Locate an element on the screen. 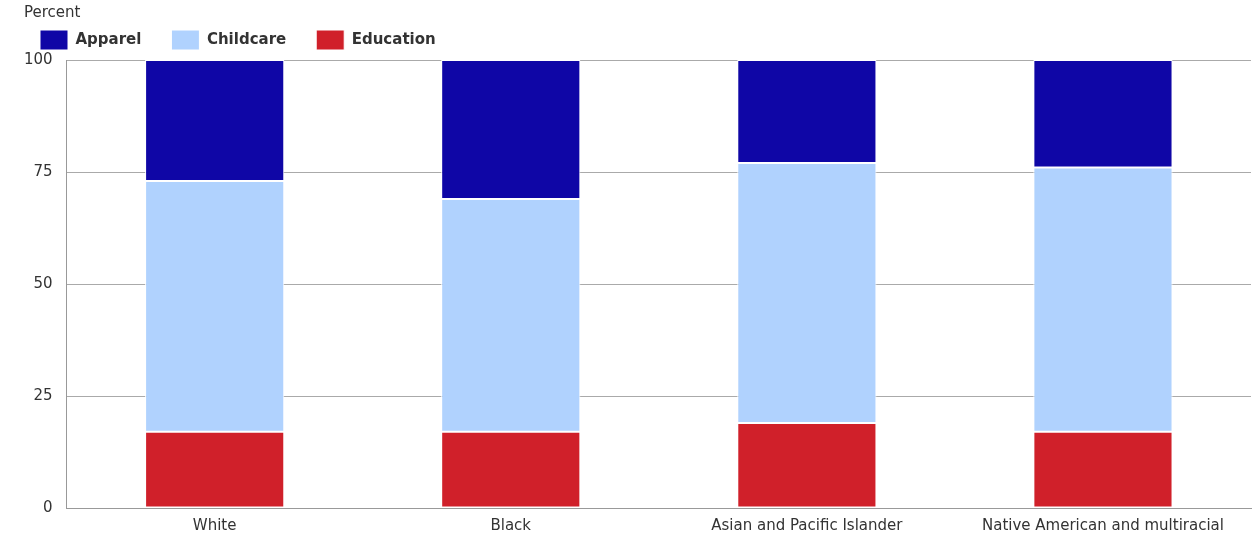  y-tick-label: 100 is located at coordinates (38, 58).